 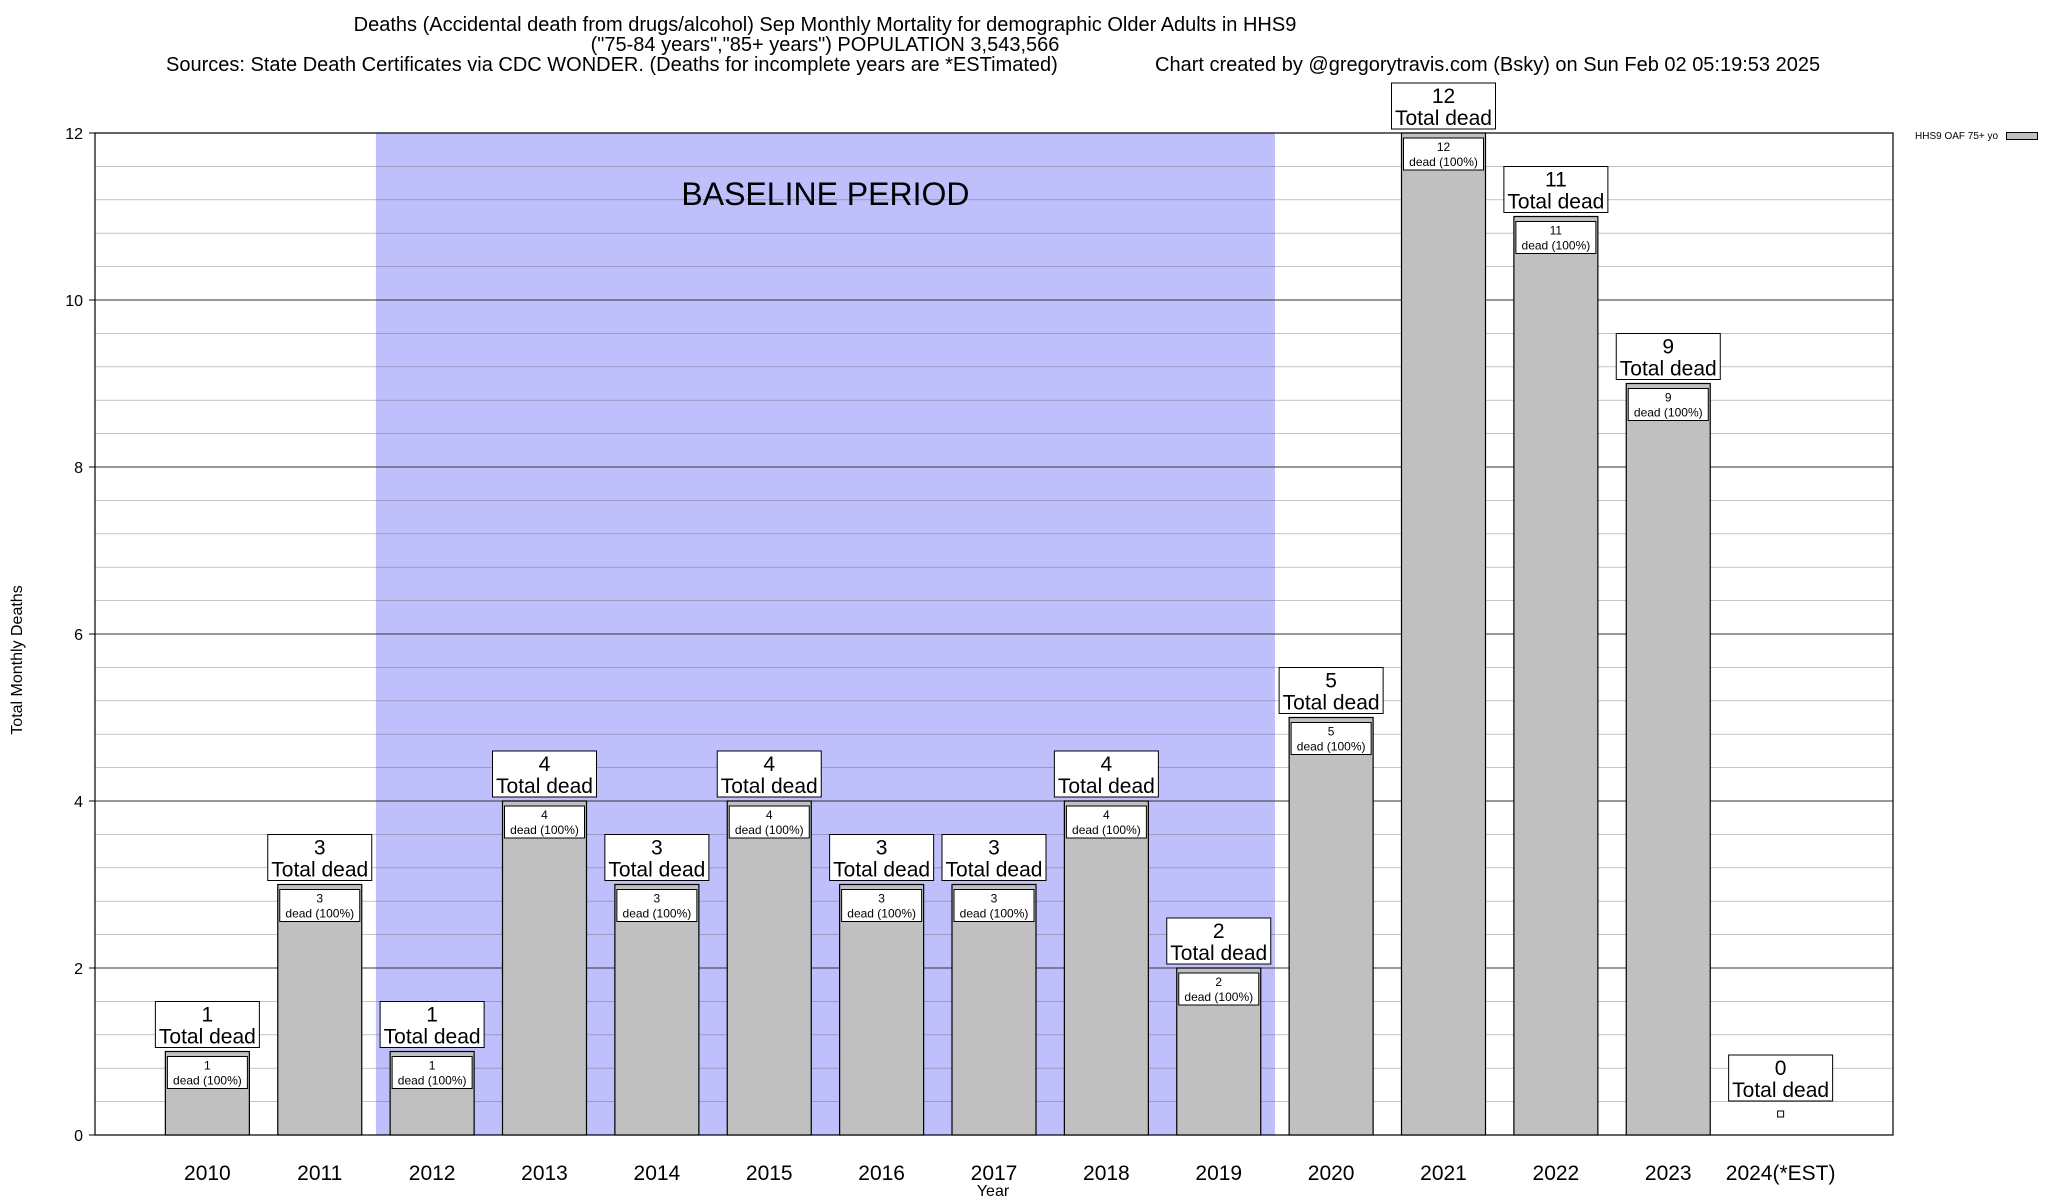 I want to click on baseline-period-label: BASELINE PERIOD, so click(x=825, y=194).